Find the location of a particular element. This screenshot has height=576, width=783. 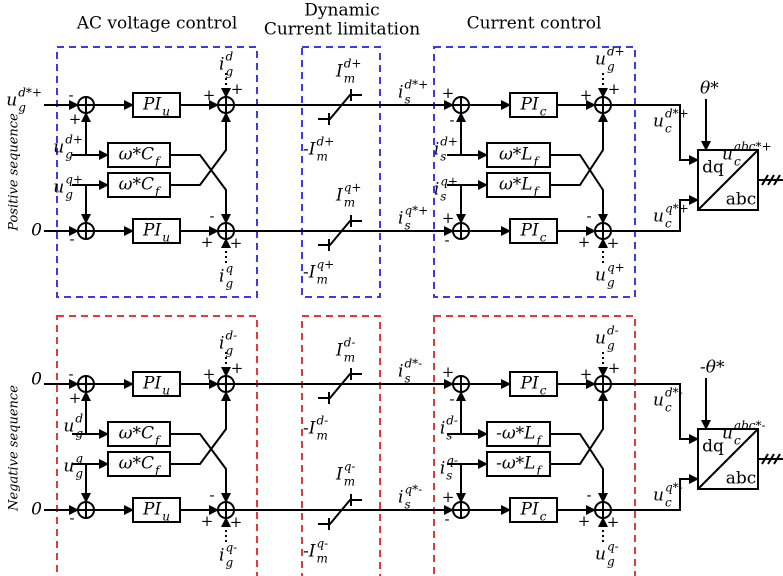

label-base: dq is located at coordinates (713, 168).